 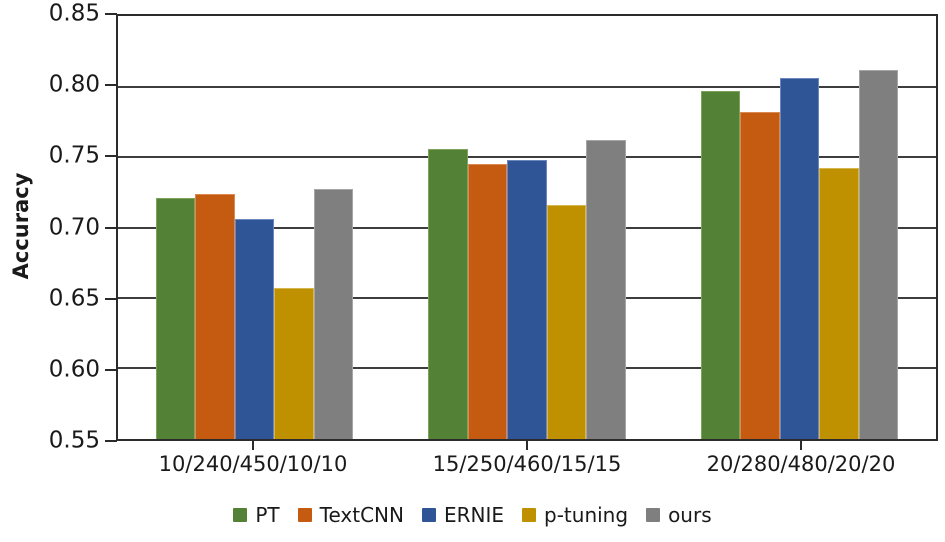 What do you see at coordinates (74, 227) in the screenshot?
I see `y-tick-label: 0.70` at bounding box center [74, 227].